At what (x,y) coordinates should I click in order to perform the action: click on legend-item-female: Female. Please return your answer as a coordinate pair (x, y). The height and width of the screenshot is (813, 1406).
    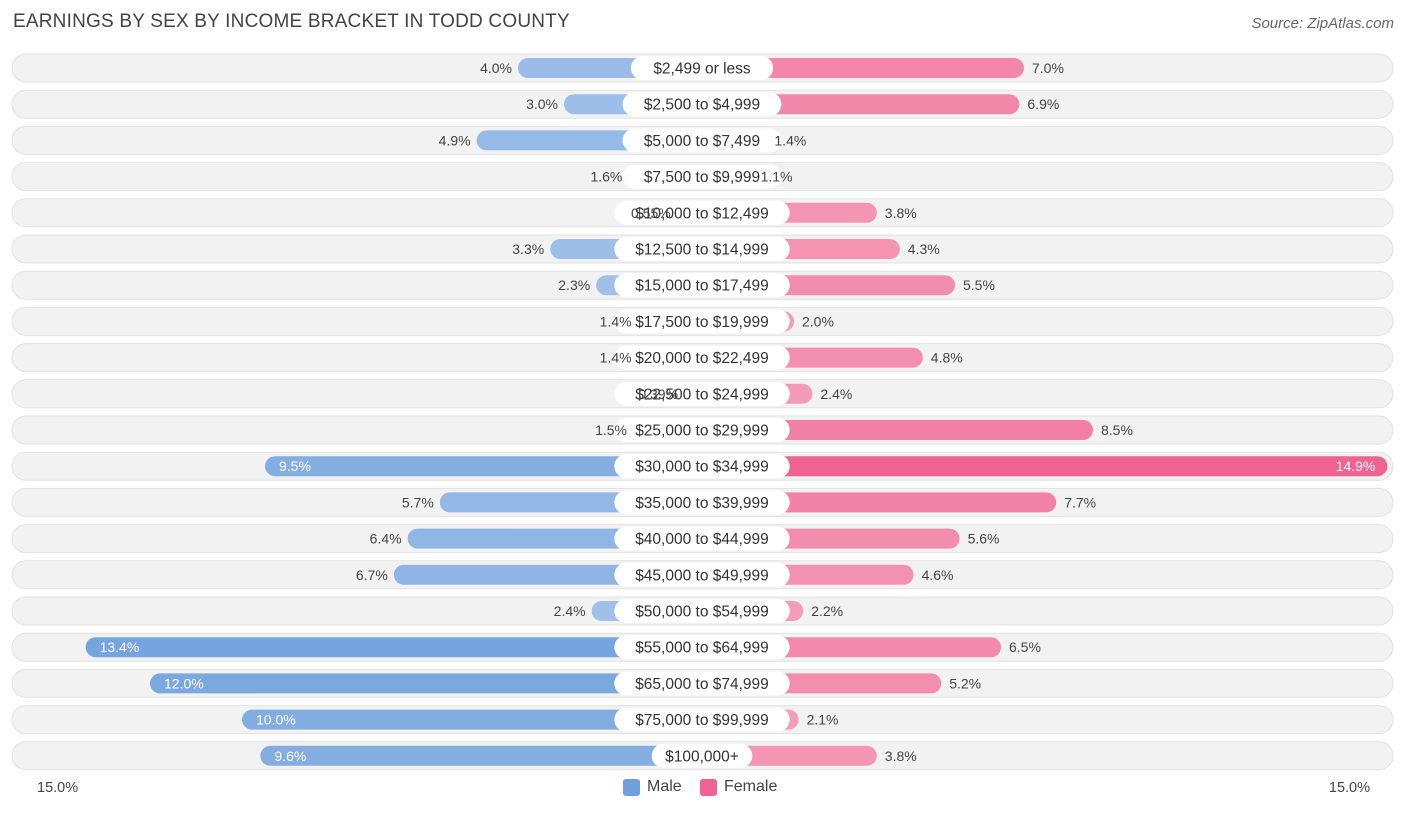
    Looking at the image, I should click on (738, 787).